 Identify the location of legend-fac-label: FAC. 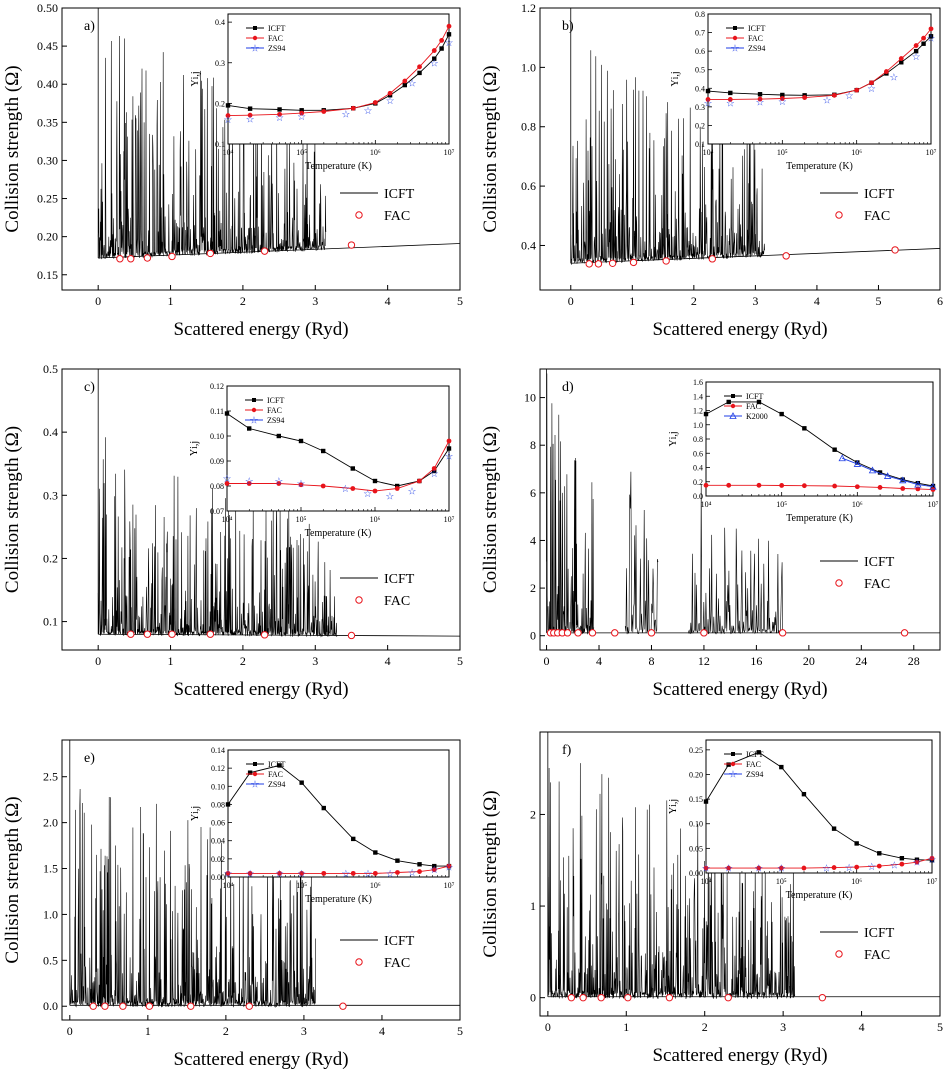
(877, 216).